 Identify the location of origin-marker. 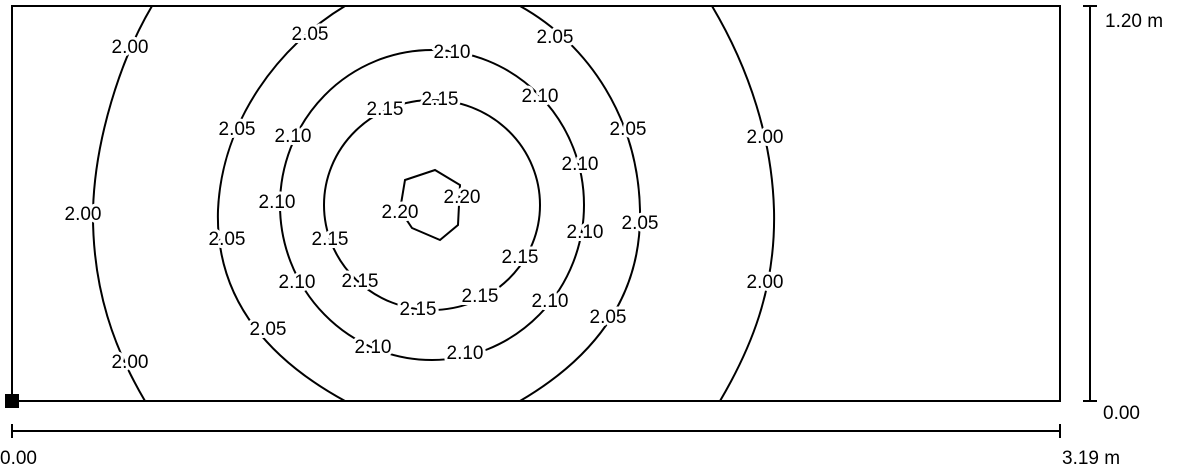
(12, 401).